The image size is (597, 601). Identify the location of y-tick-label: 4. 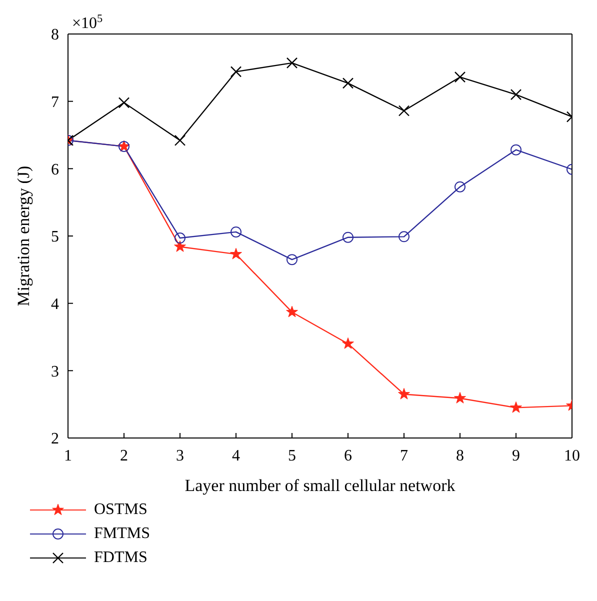
(55, 305).